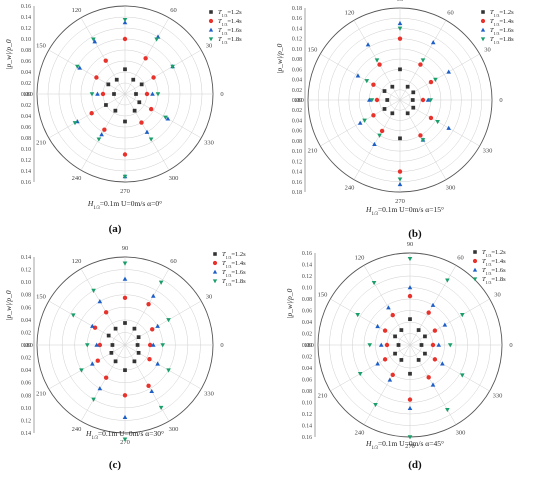  I want to click on chart-caption: H1/3=0.1m U=0m/s α=45°, so click(404, 445).